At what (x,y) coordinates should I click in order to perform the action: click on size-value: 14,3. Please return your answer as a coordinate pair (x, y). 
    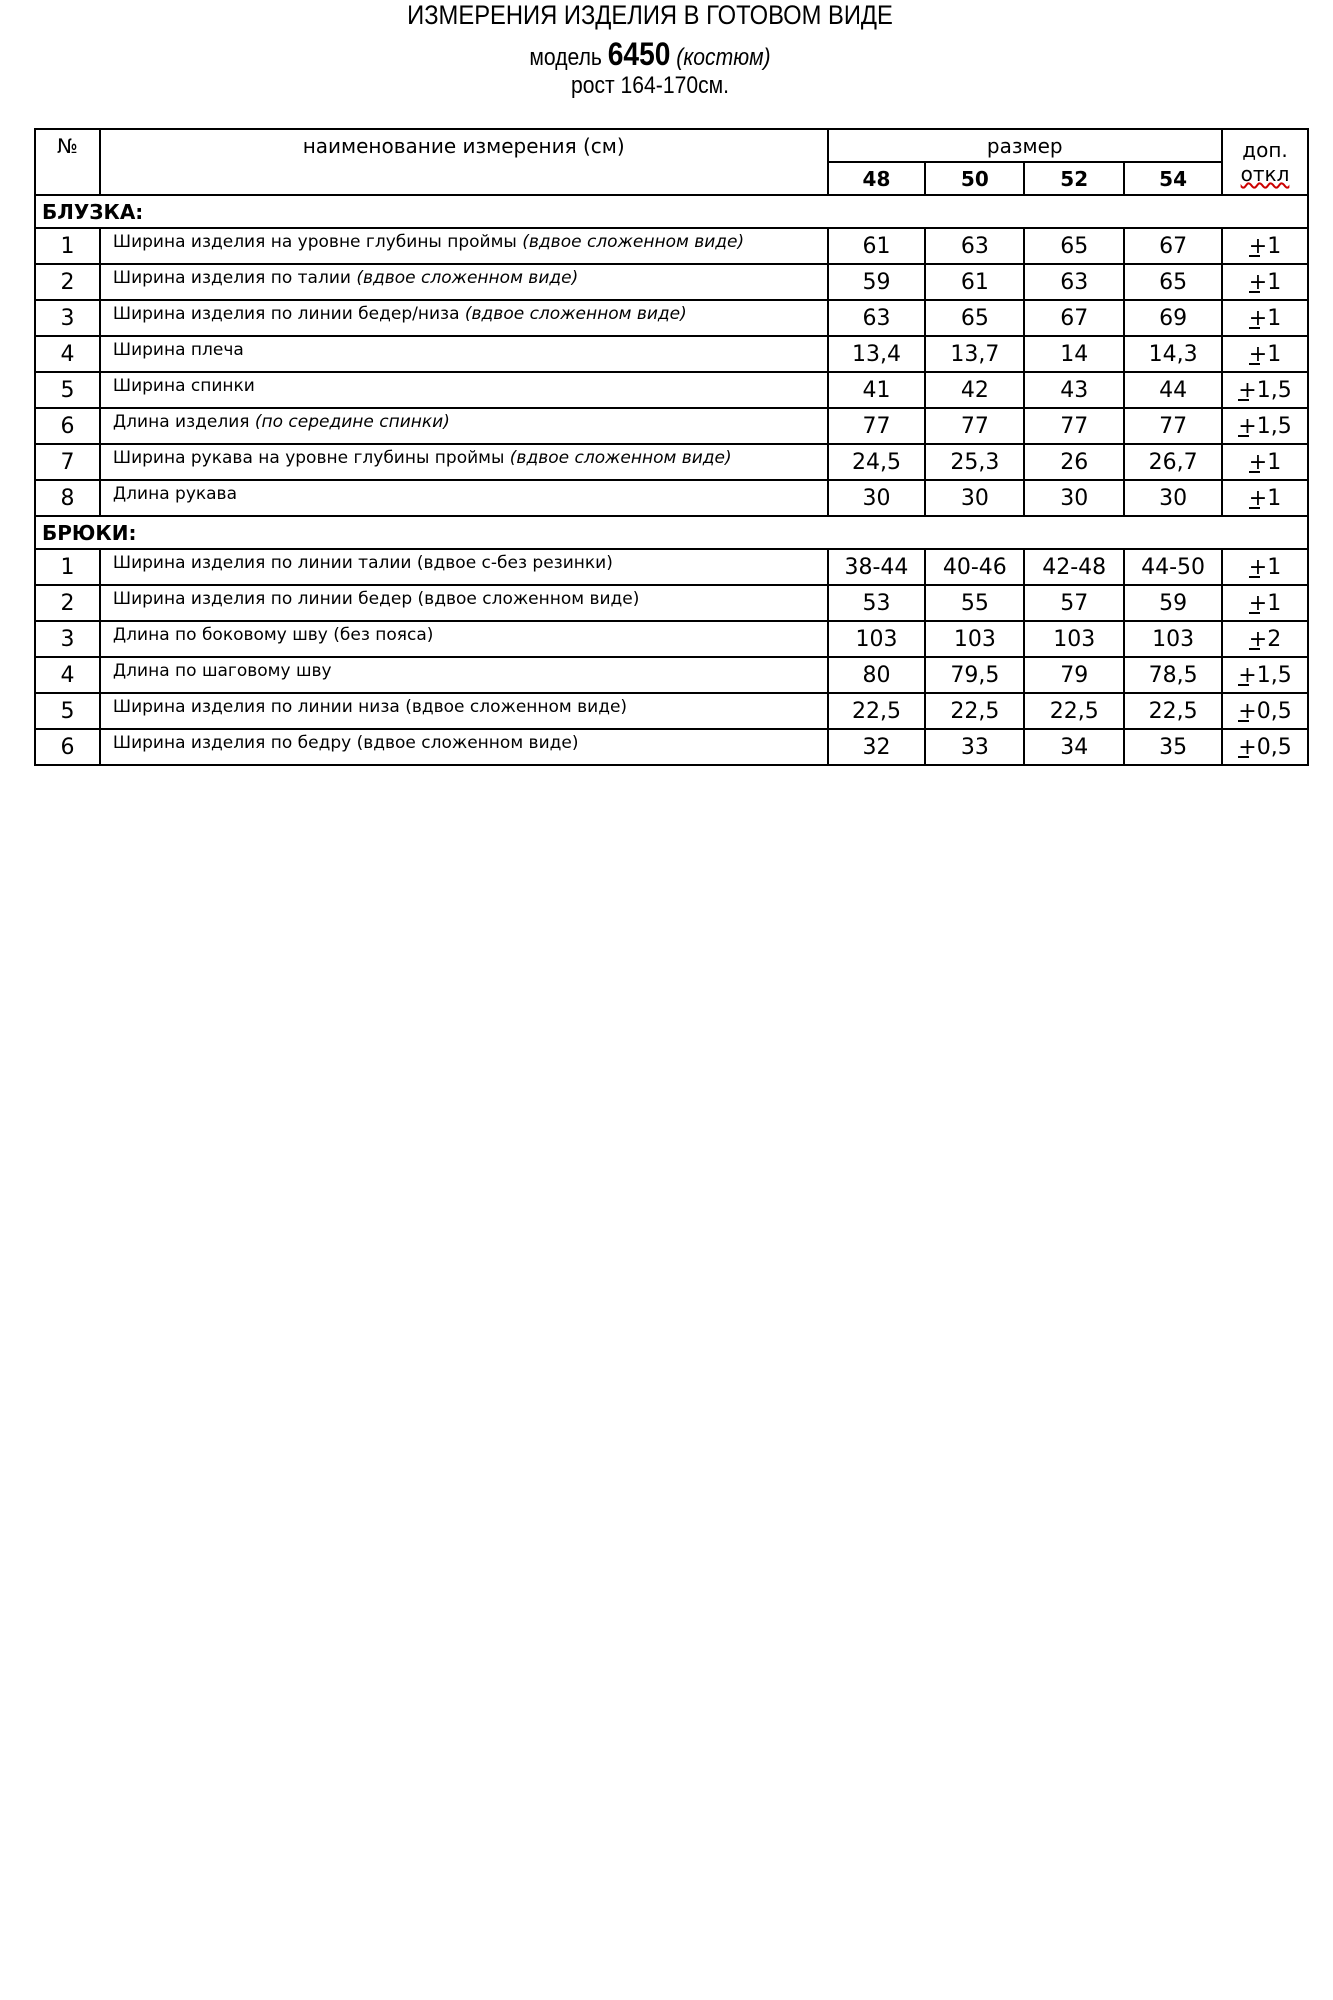
    Looking at the image, I should click on (1173, 354).